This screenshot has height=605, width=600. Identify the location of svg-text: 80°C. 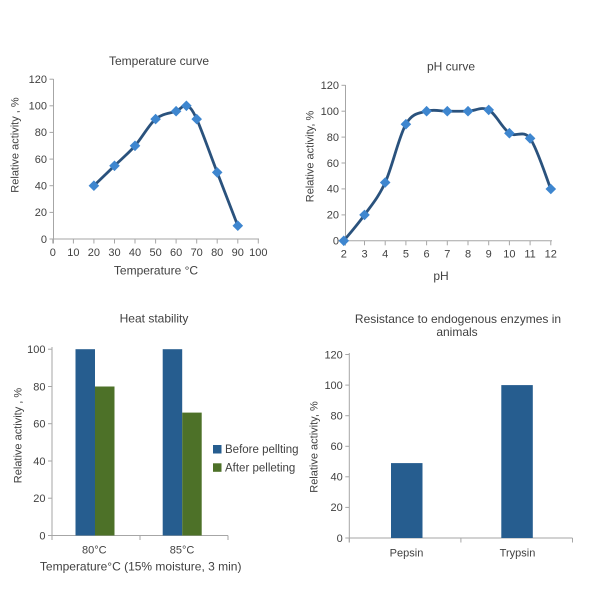
(94, 550).